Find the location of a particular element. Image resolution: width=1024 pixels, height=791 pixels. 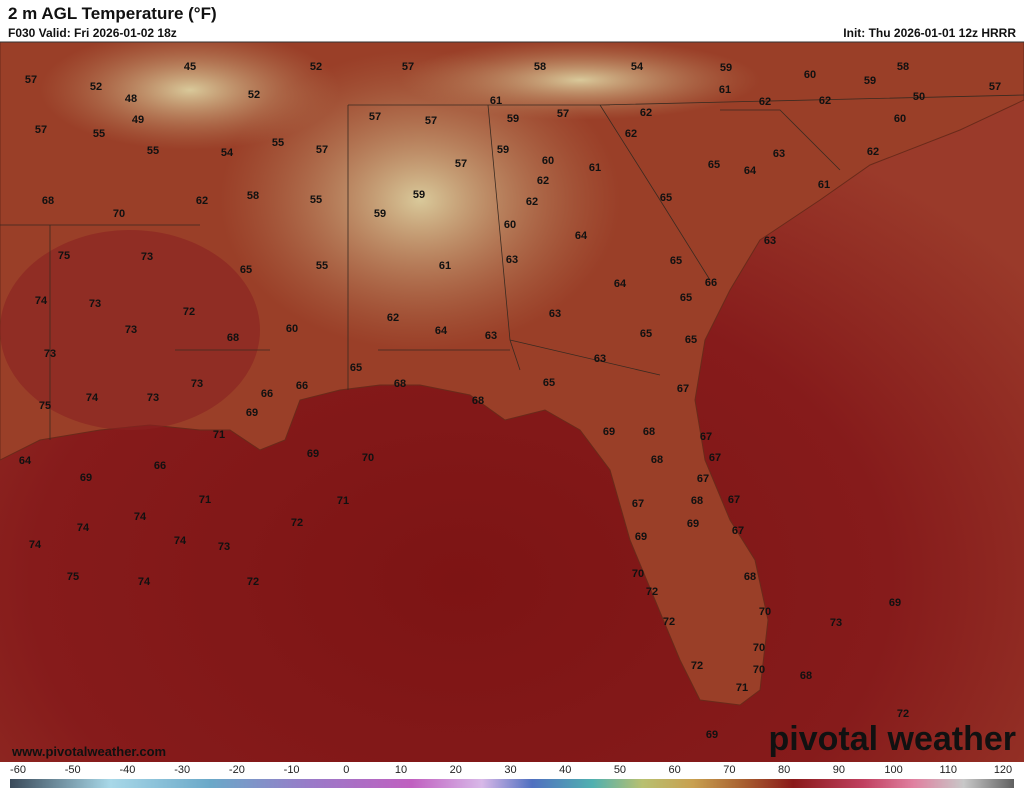

colorbar-tick-label: -20 is located at coordinates (237, 770).